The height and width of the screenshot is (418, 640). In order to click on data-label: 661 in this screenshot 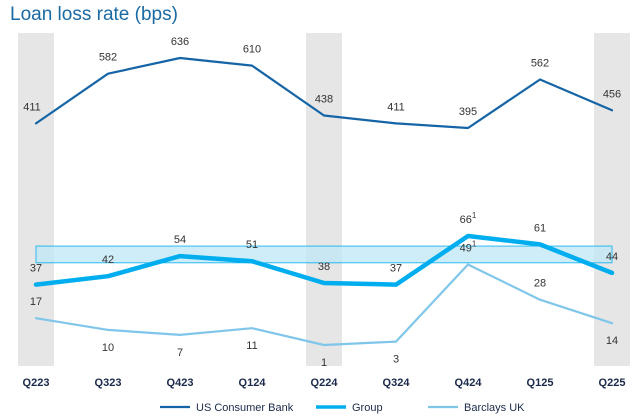, I will do `click(468, 218)`.